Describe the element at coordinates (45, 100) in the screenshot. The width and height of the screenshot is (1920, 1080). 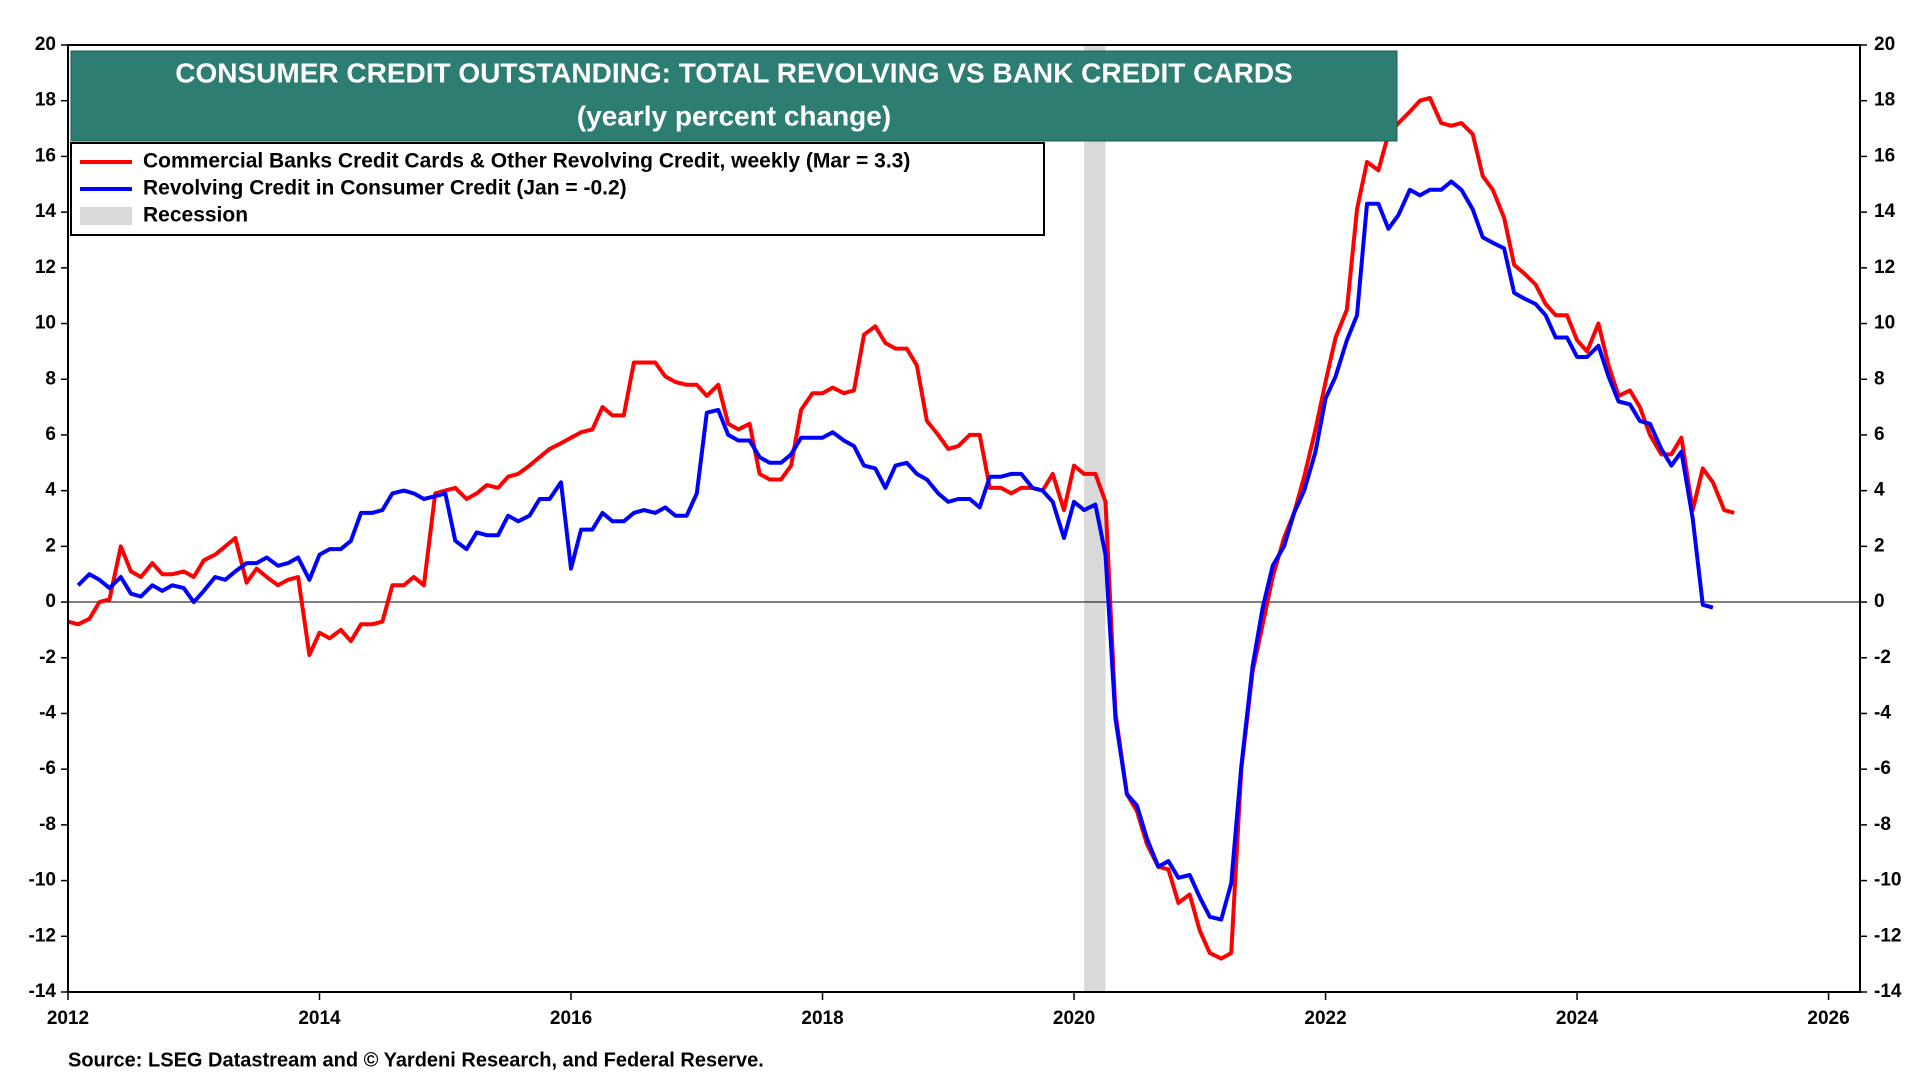
I see `y-tick-label: 18` at that location.